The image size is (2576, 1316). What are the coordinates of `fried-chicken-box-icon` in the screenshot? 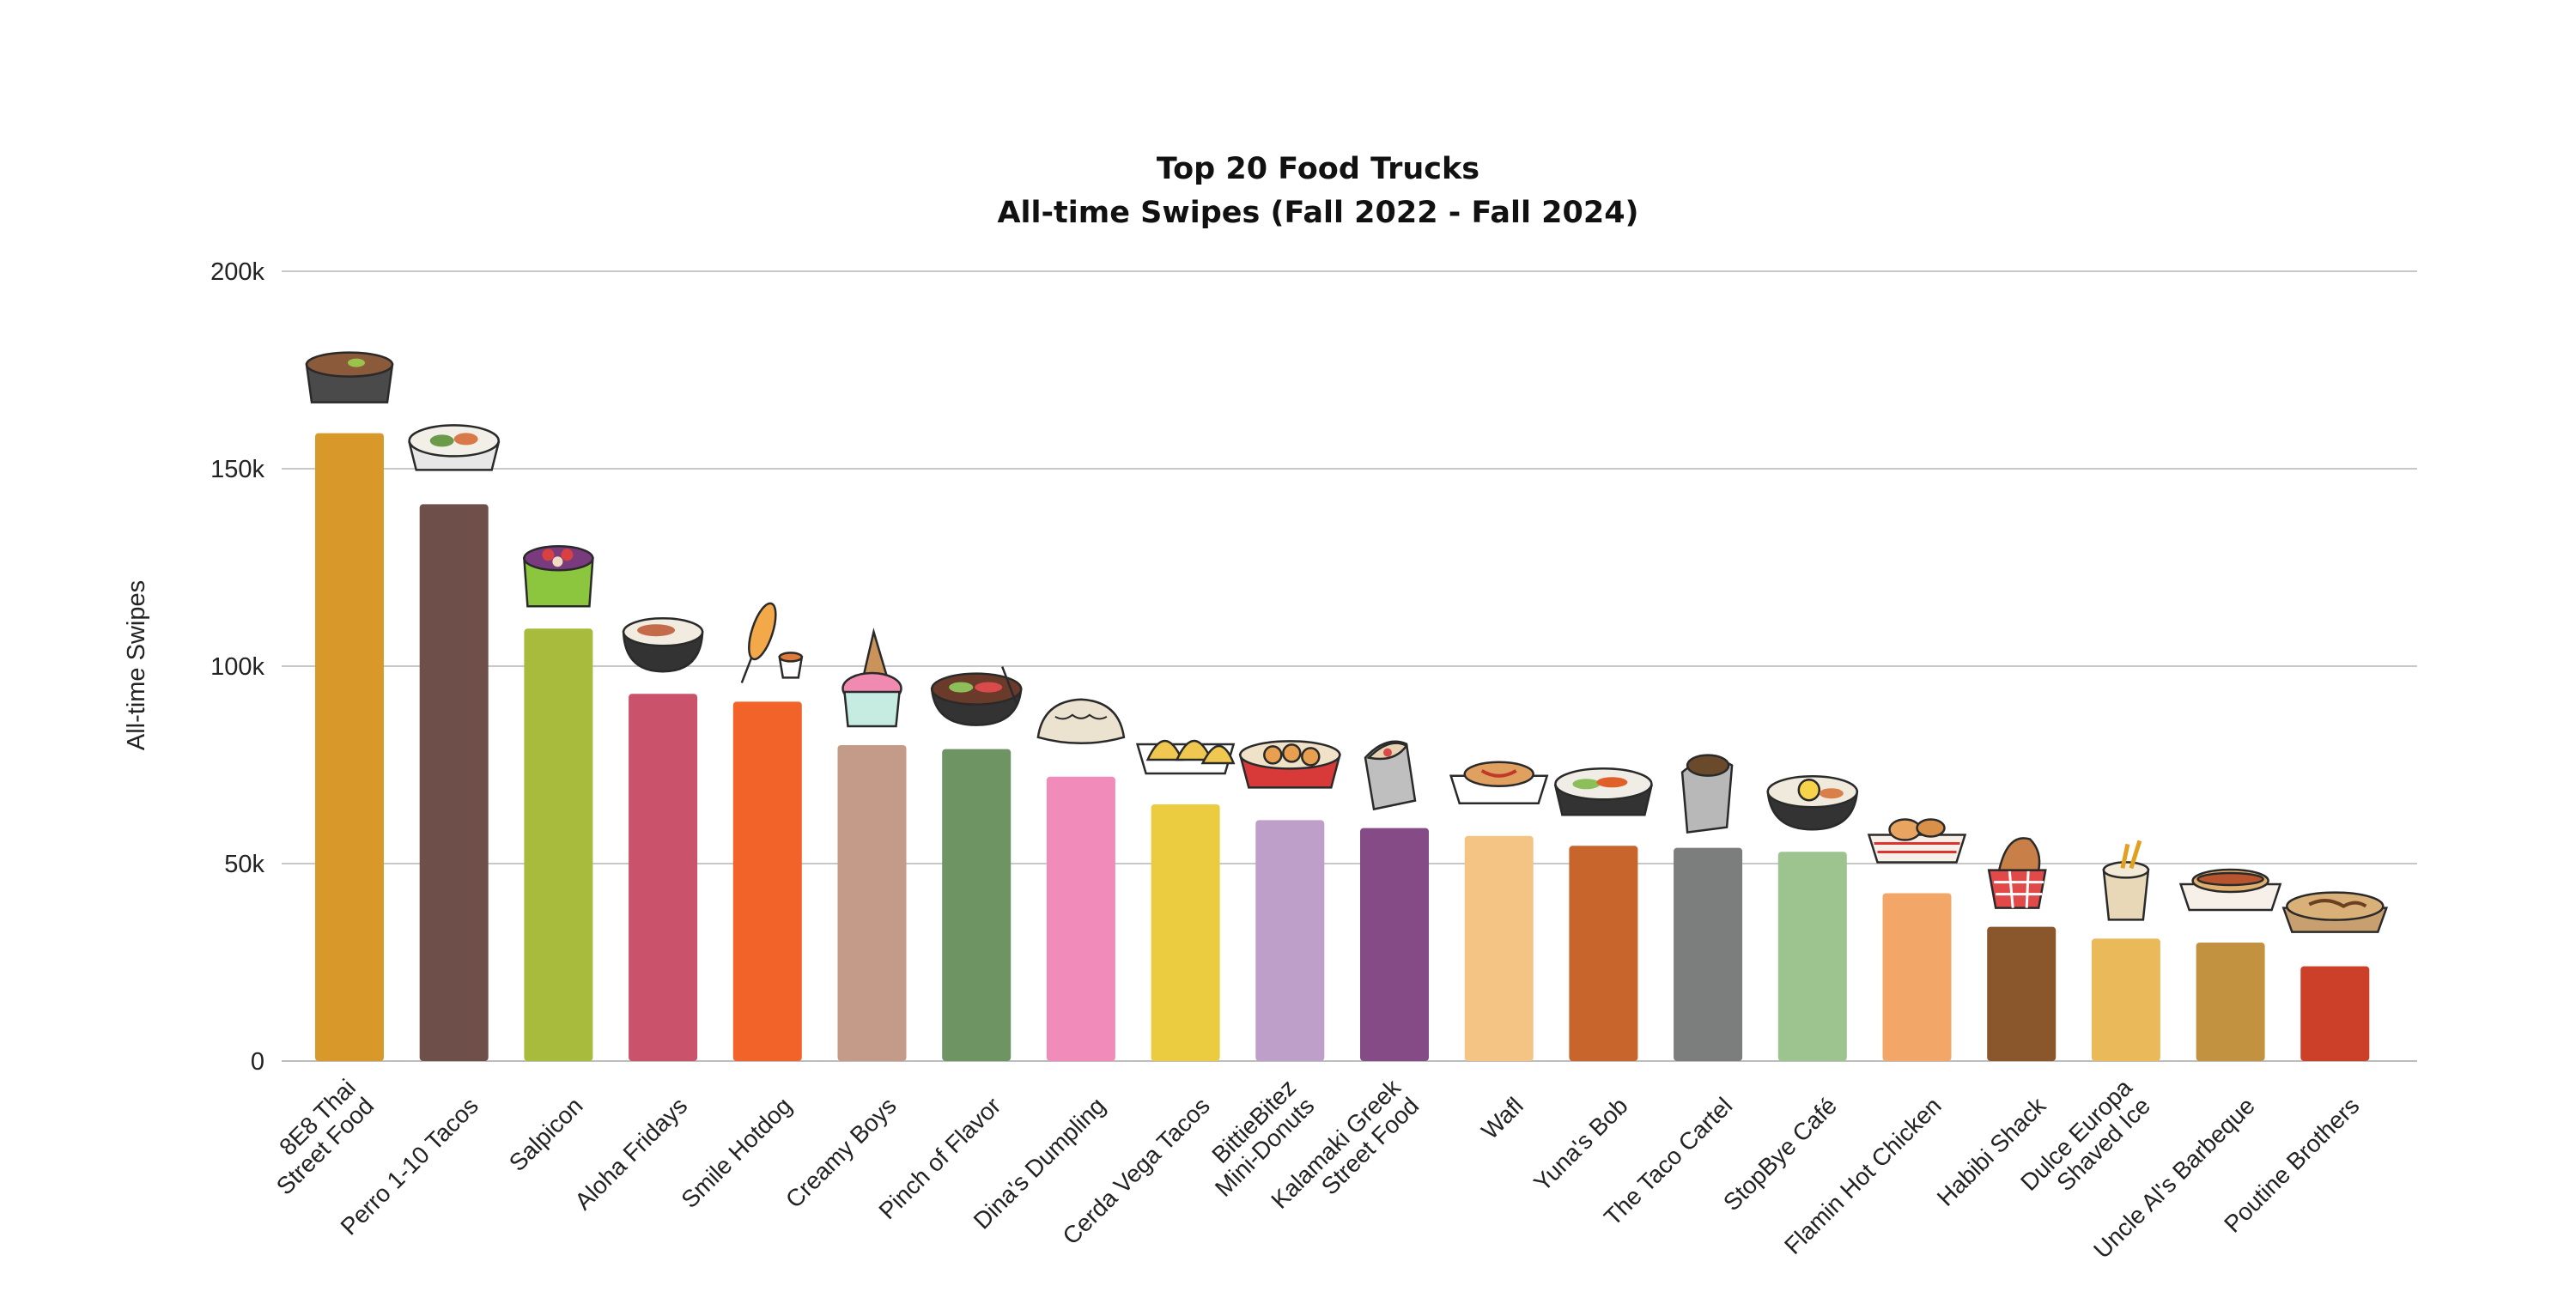 It's located at (1917, 841).